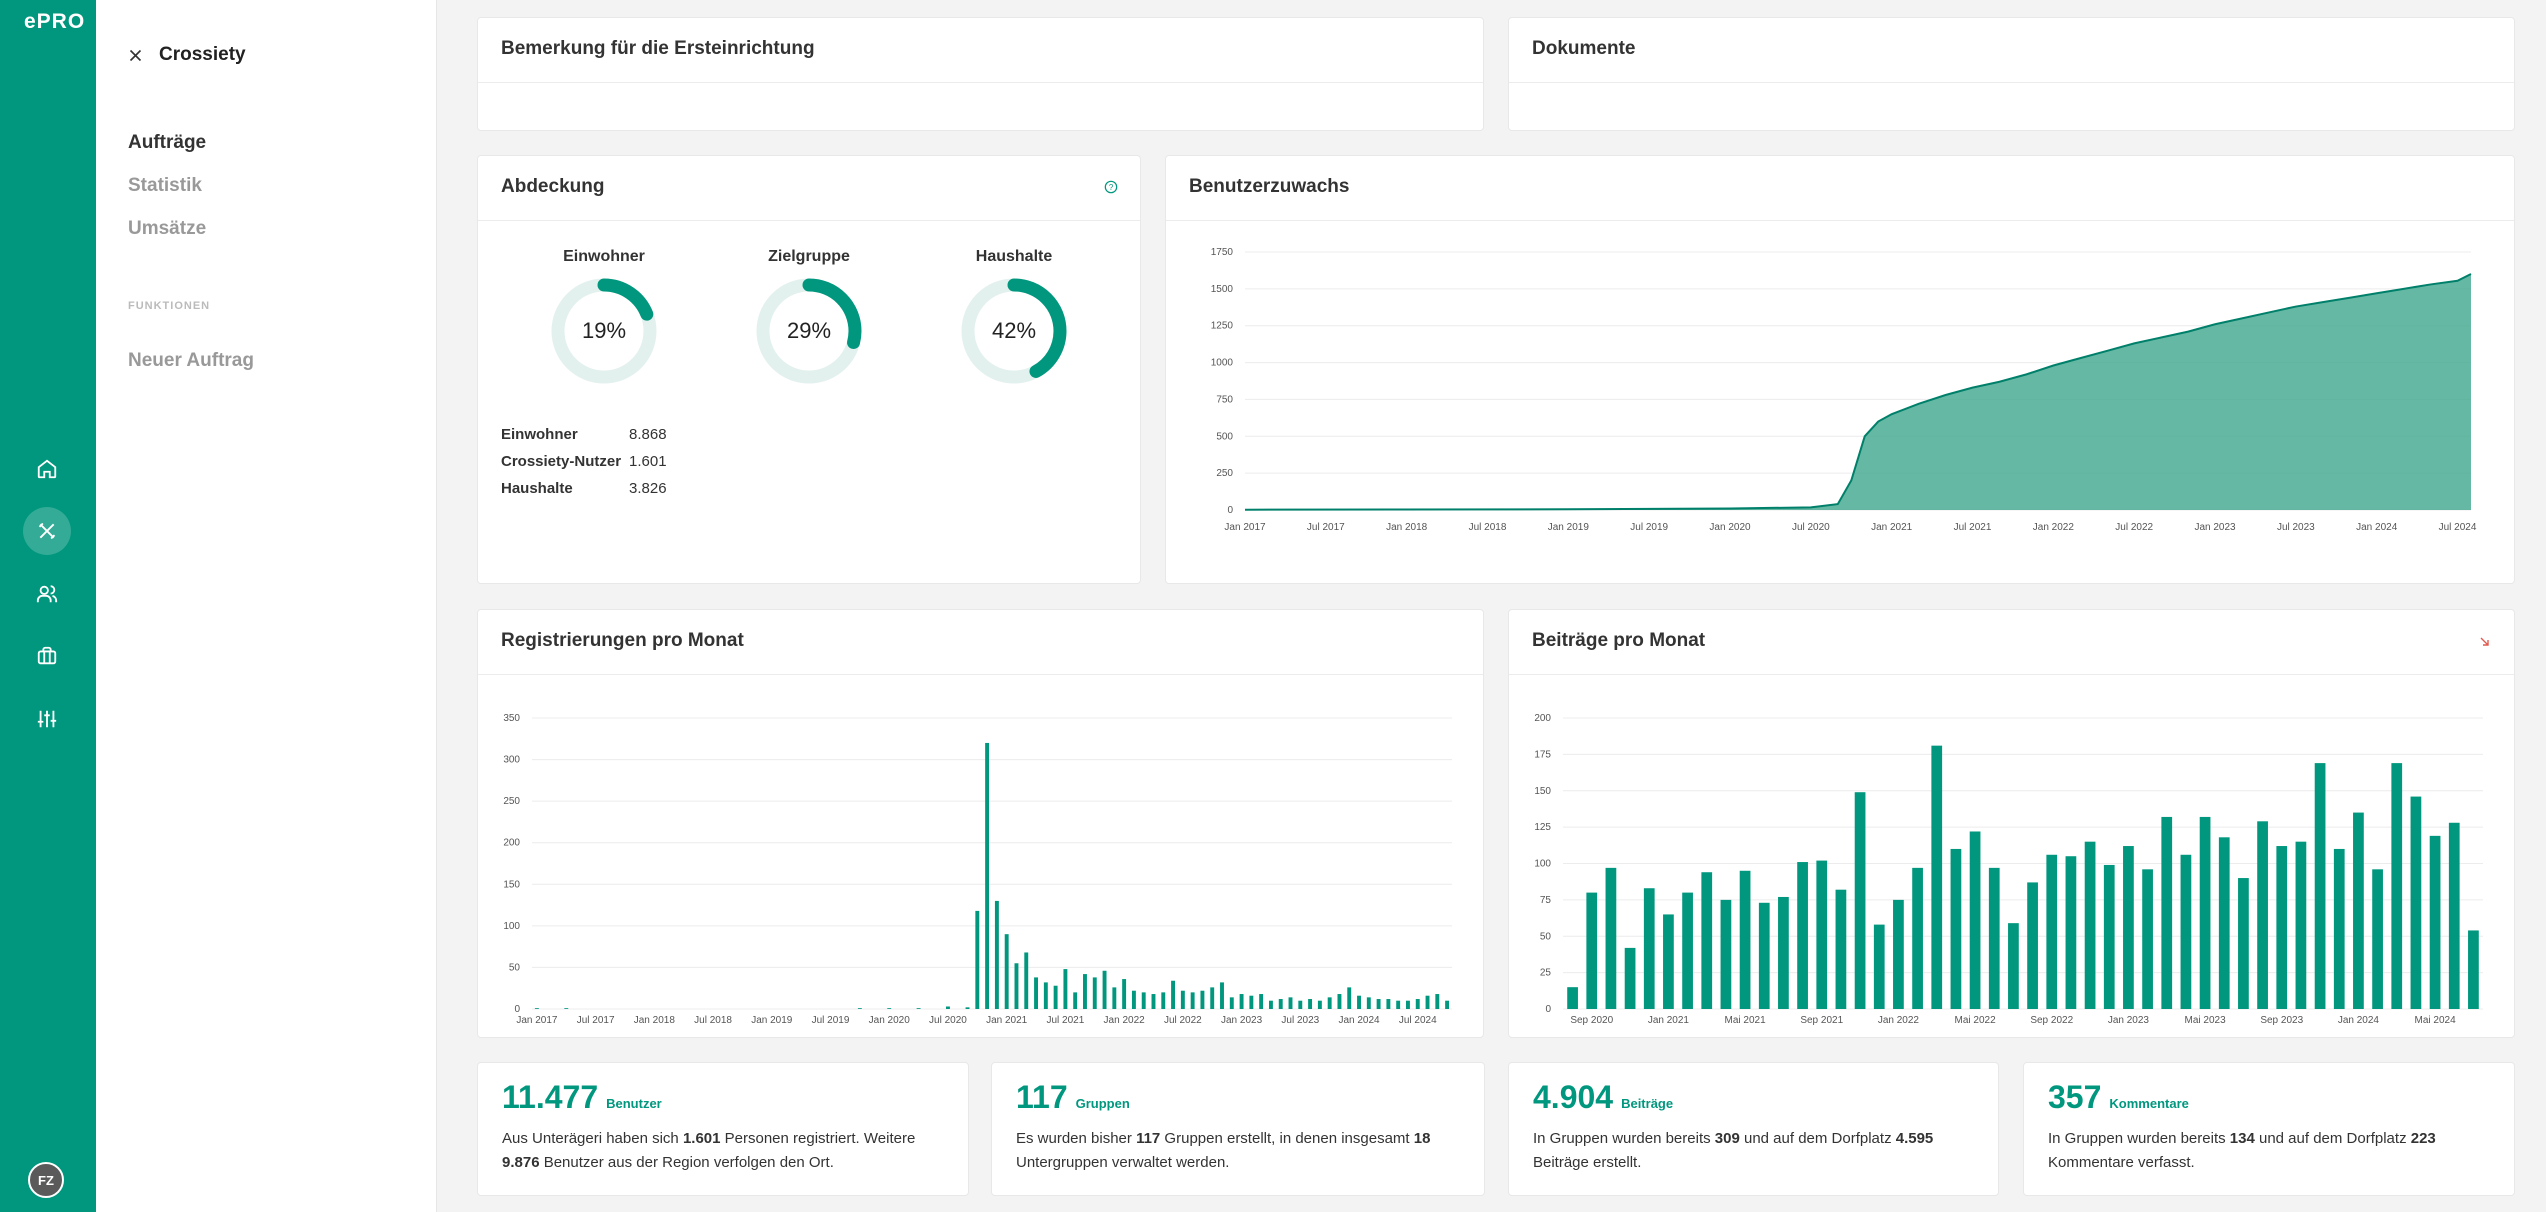  I want to click on sidebar-item-umsaetze: Umsätze, so click(167, 228).